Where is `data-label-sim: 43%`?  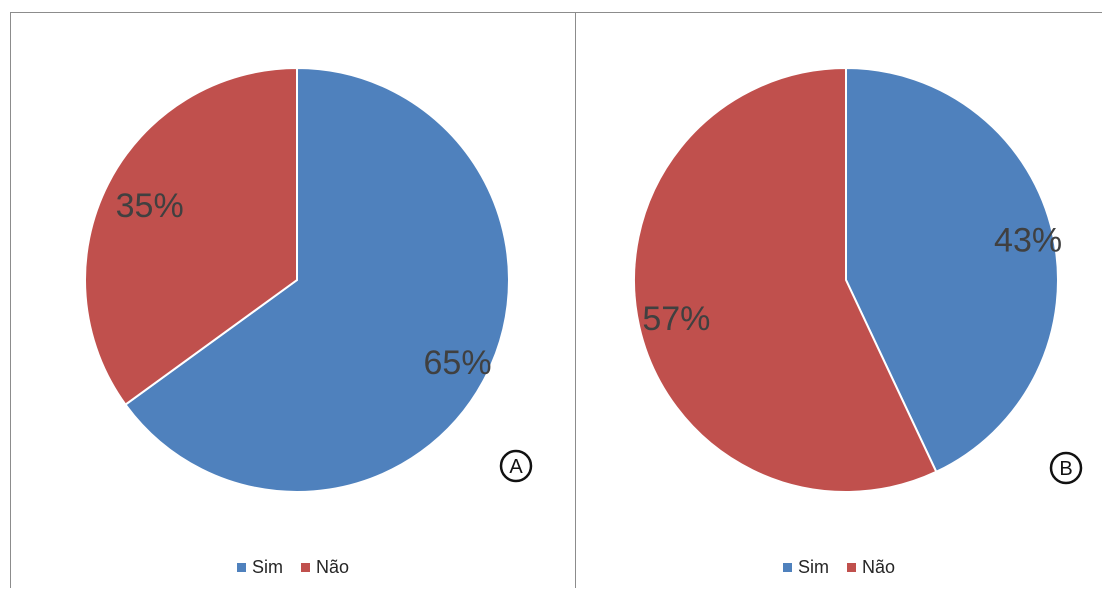 data-label-sim: 43% is located at coordinates (1028, 240).